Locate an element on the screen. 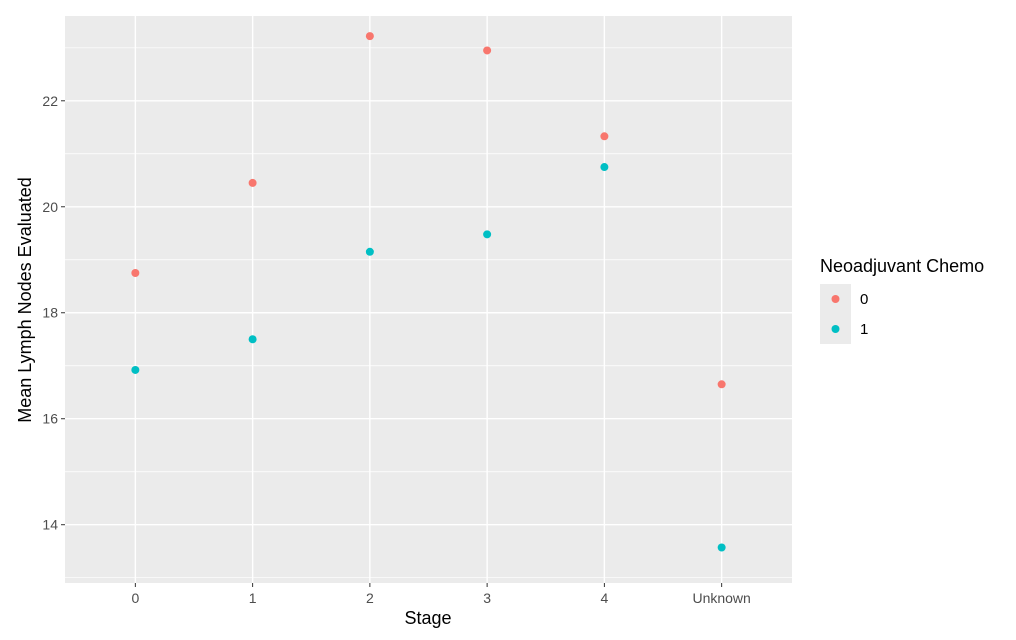 This screenshot has height=640, width=1016. legend-keys: 01 is located at coordinates (844, 314).